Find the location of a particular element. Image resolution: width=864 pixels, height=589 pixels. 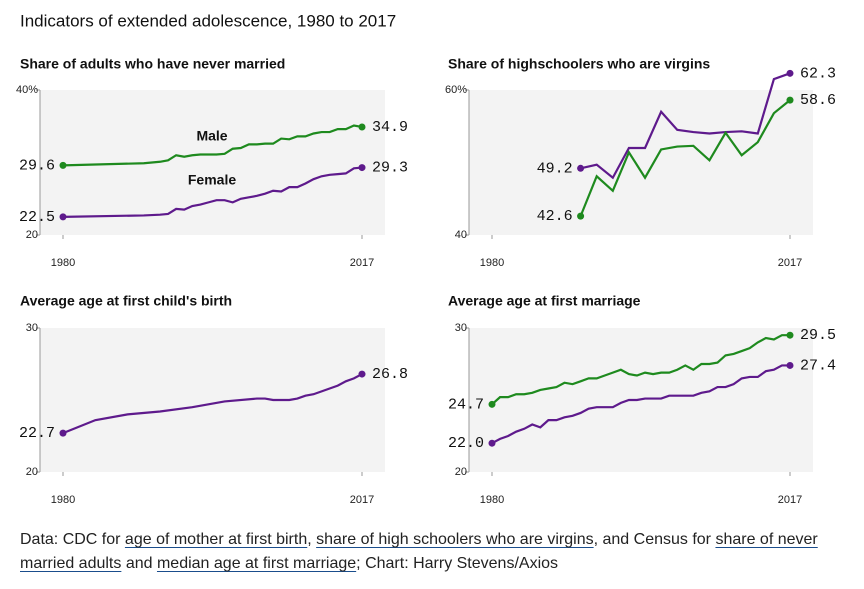

value-label: 27.4 is located at coordinates (818, 365).